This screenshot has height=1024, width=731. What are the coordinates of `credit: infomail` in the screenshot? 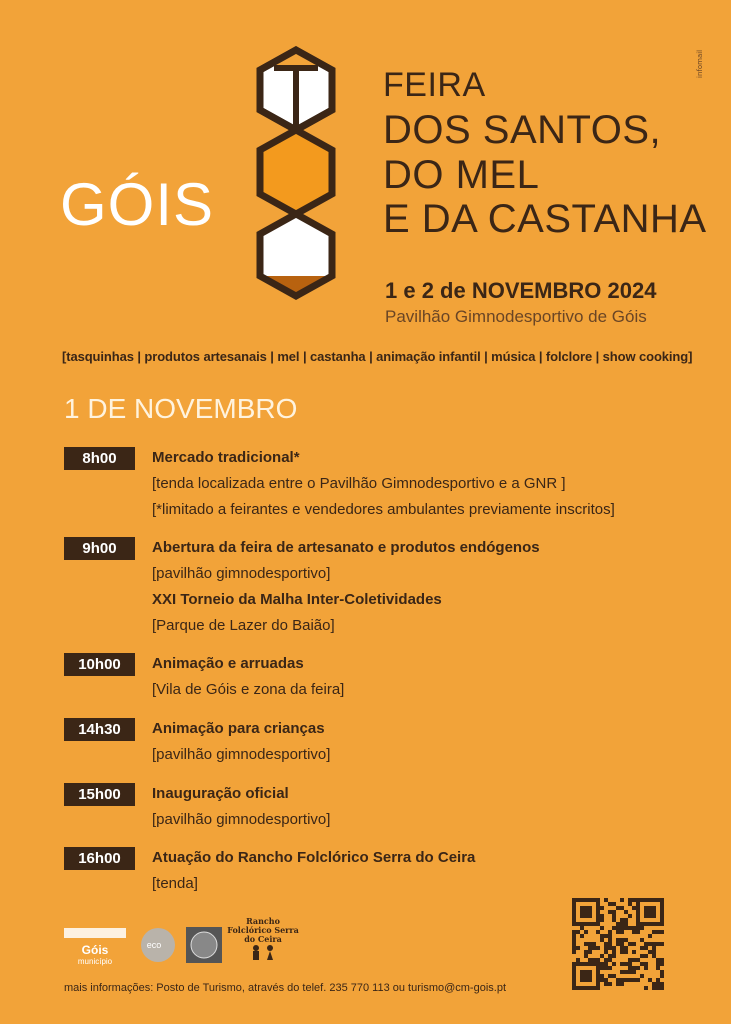 It's located at (700, 63).